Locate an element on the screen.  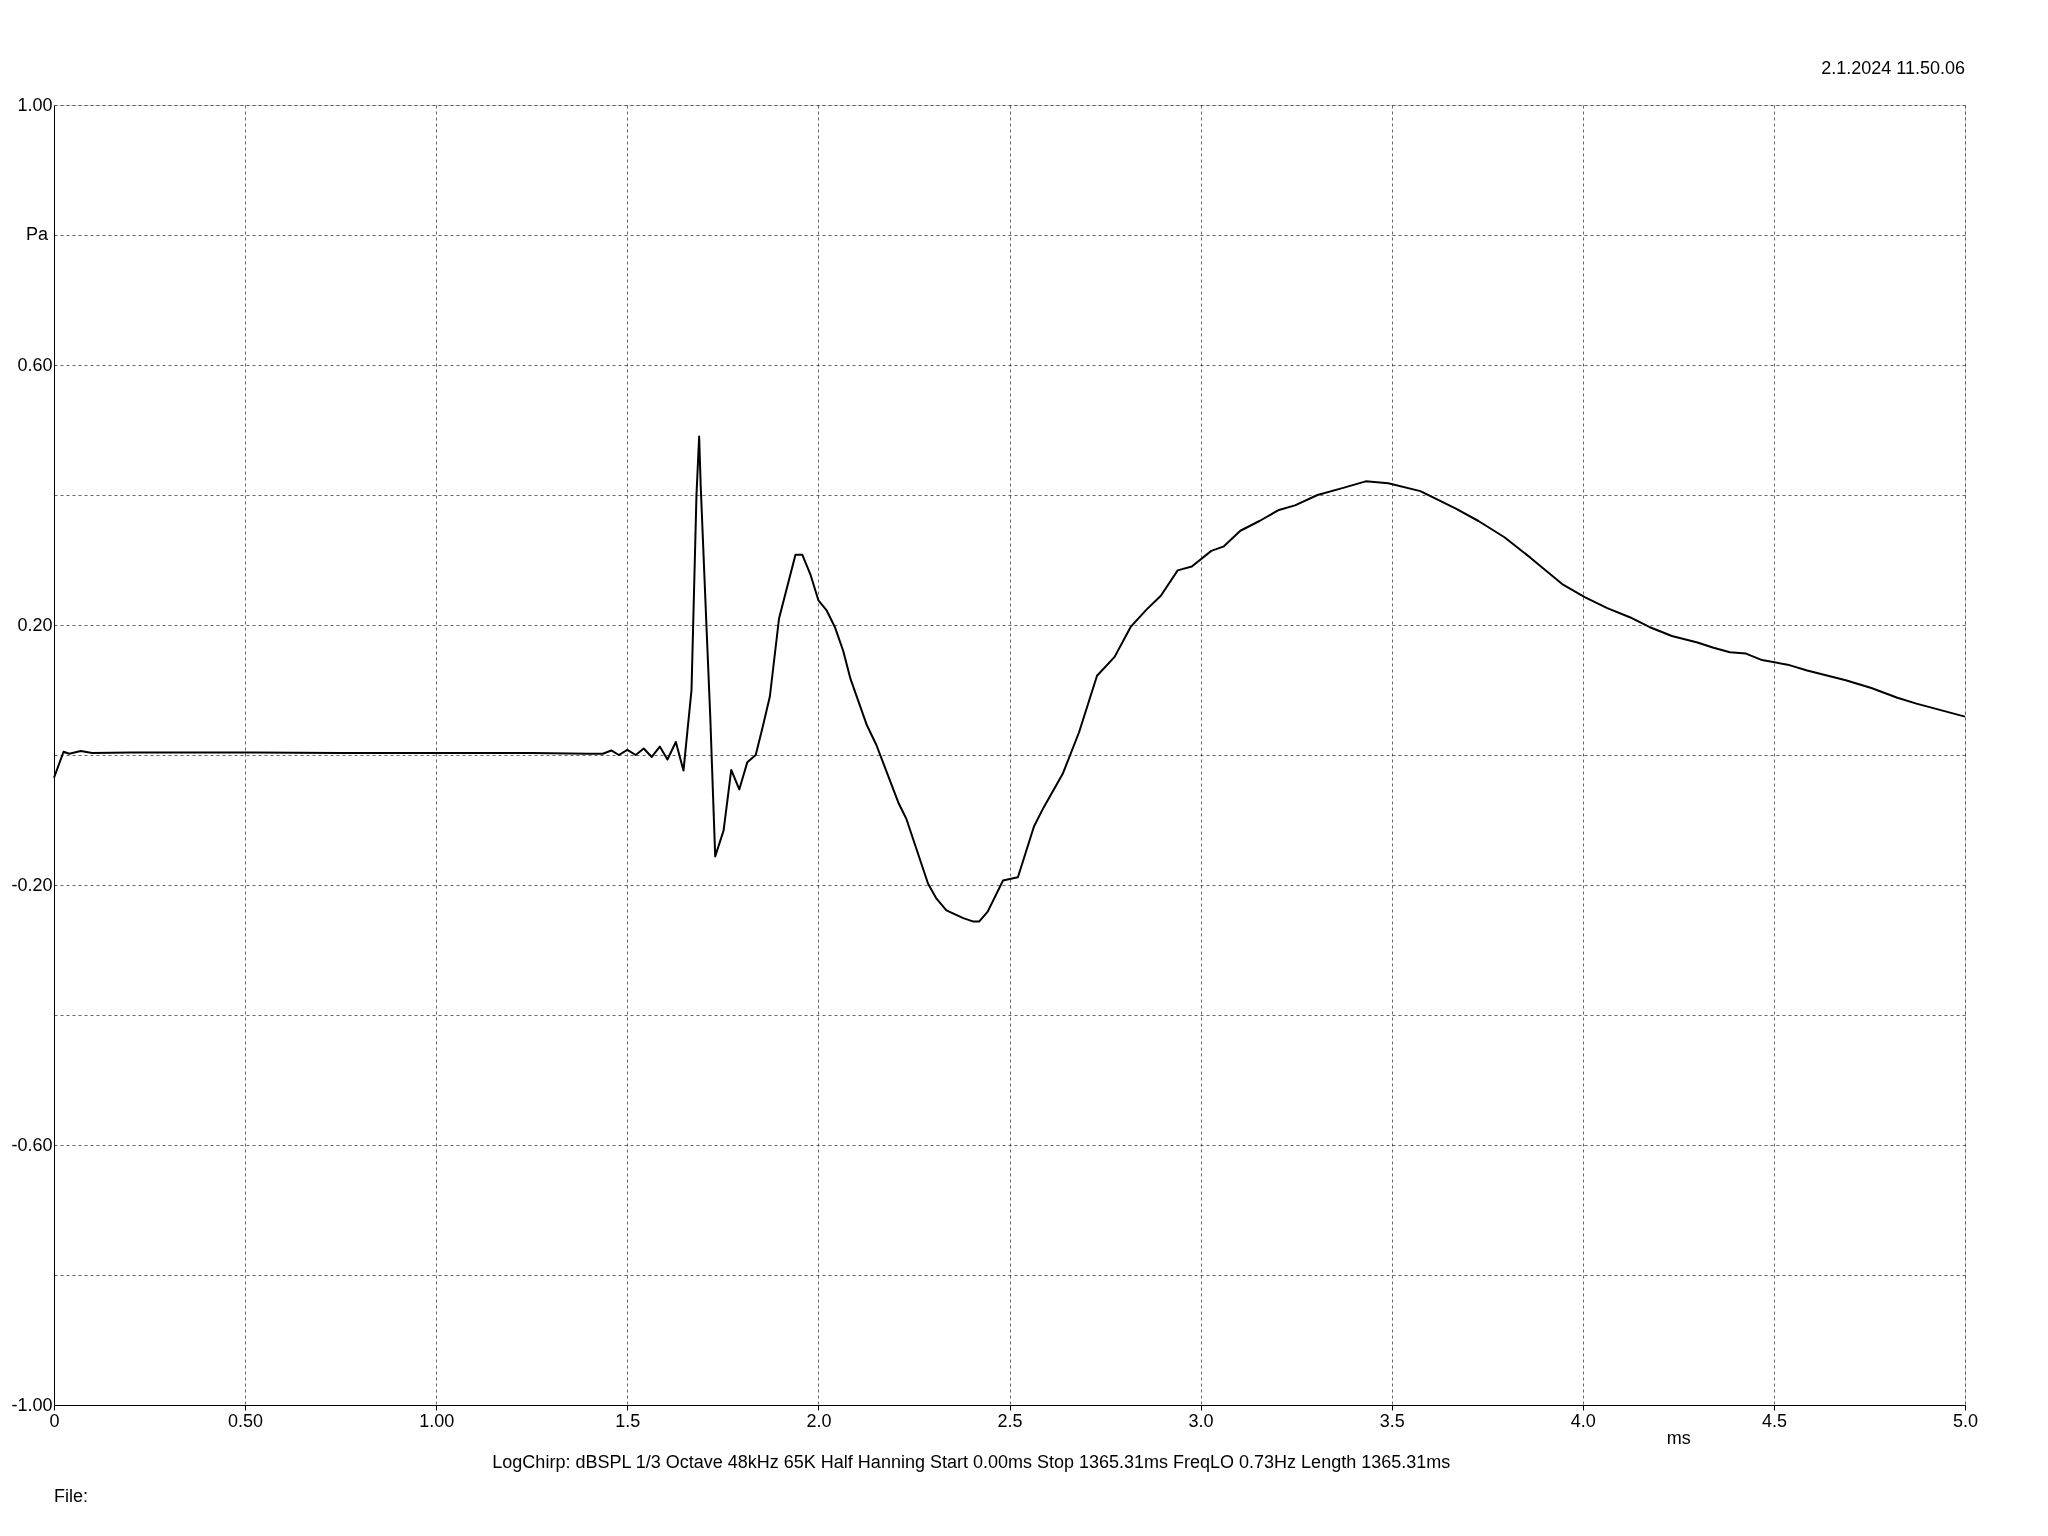
x-tick-label: 2.0 is located at coordinates (819, 1420).